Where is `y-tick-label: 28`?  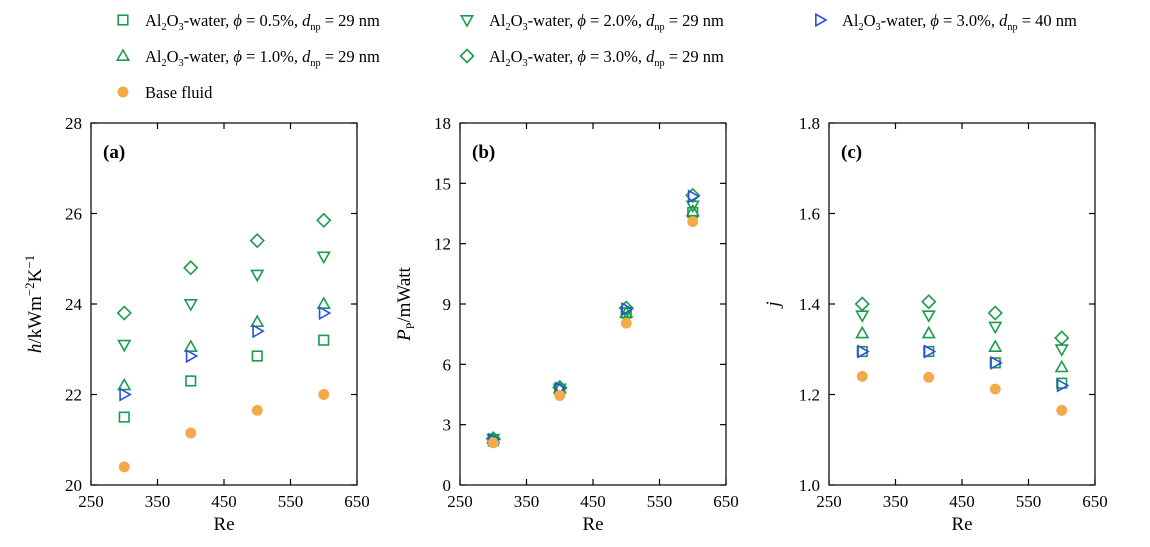 y-tick-label: 28 is located at coordinates (73, 123).